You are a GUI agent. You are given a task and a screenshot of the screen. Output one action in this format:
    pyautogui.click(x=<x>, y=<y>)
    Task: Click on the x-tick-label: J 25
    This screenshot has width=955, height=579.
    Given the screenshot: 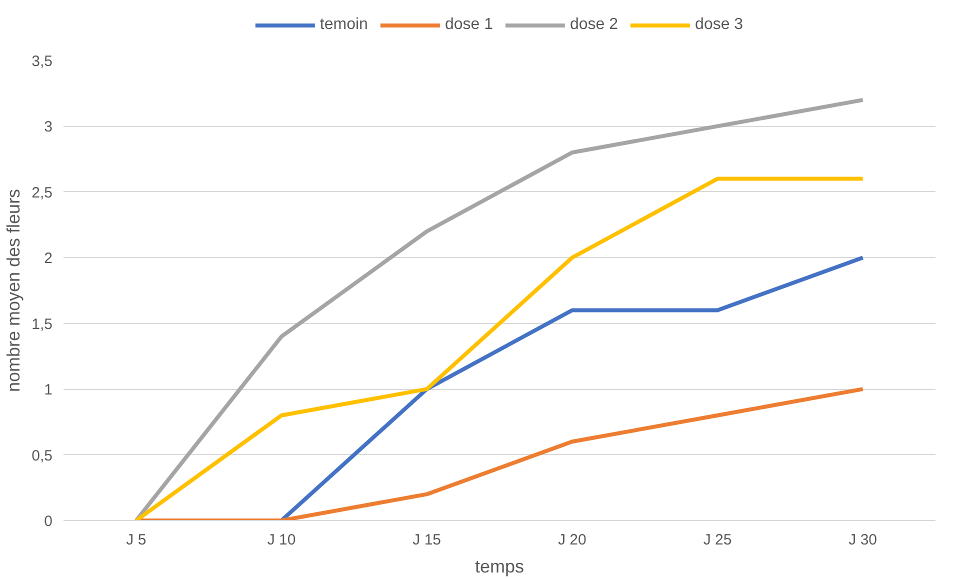 What is the action you would take?
    pyautogui.click(x=717, y=540)
    